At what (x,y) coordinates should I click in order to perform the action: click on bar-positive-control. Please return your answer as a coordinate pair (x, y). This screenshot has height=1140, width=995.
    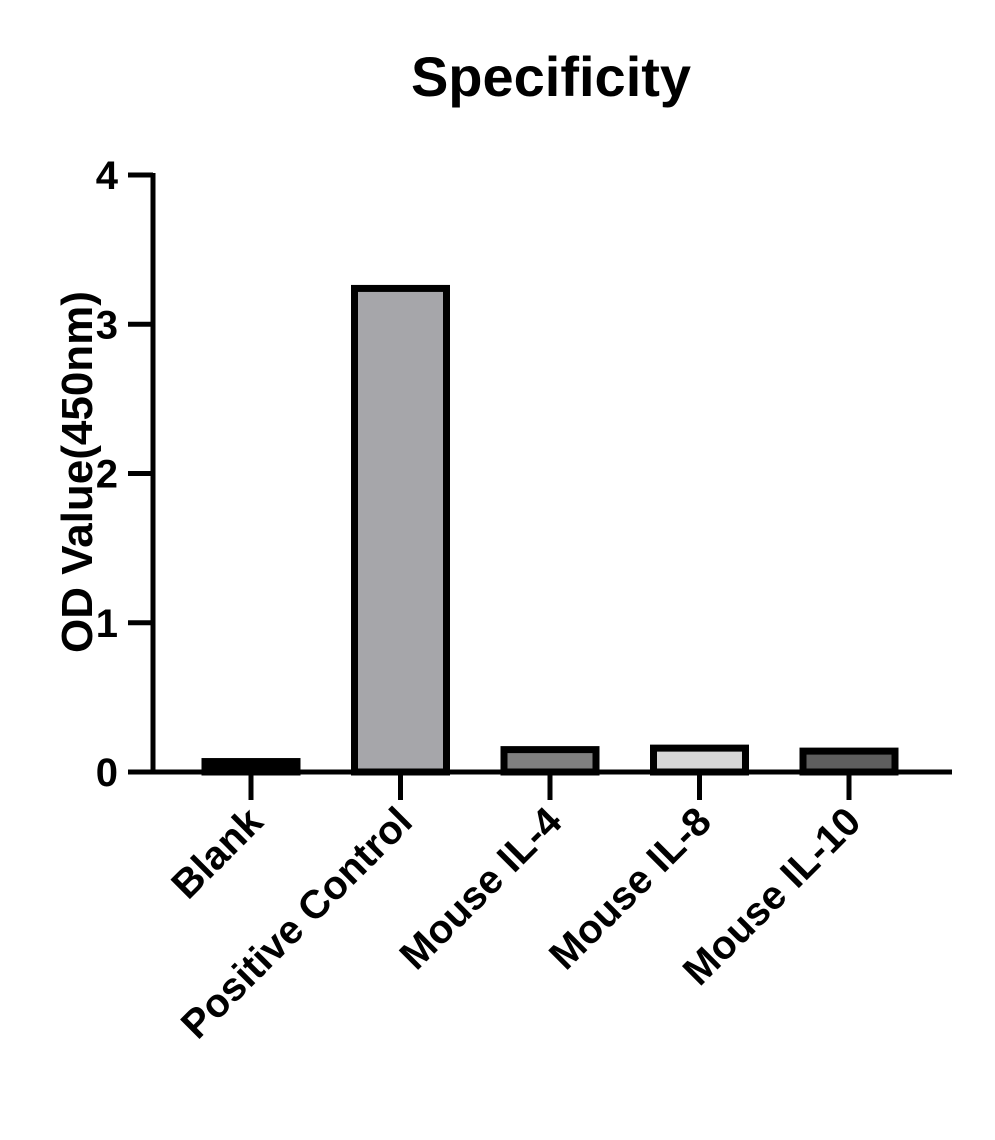
    Looking at the image, I should click on (400, 530).